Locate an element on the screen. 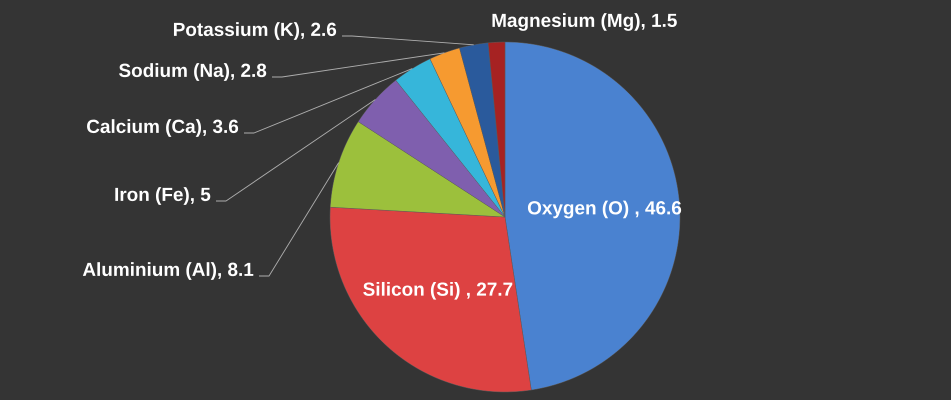 The image size is (951, 400). data-label: Potassium (K), 2.6 is located at coordinates (255, 31).